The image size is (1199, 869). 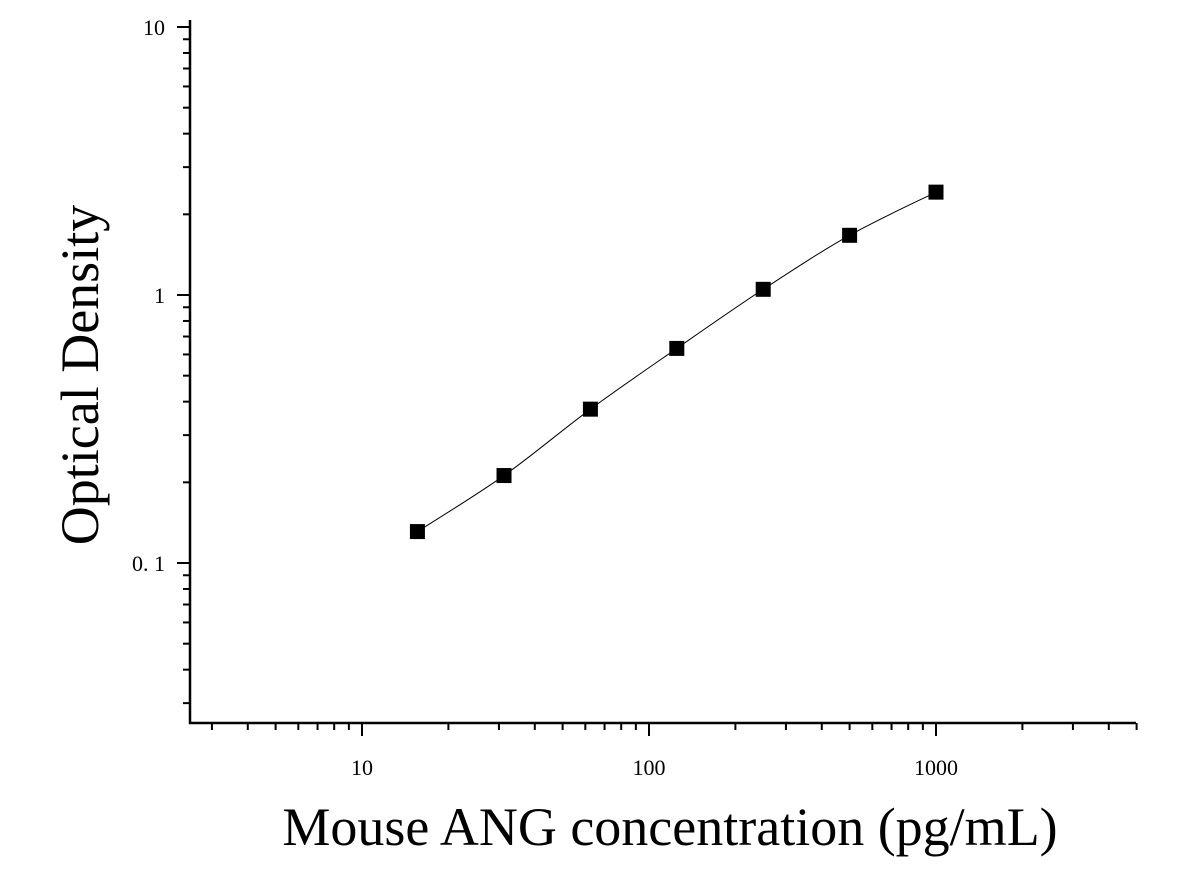 What do you see at coordinates (148, 563) in the screenshot?
I see `y-tick-label: 0. 1` at bounding box center [148, 563].